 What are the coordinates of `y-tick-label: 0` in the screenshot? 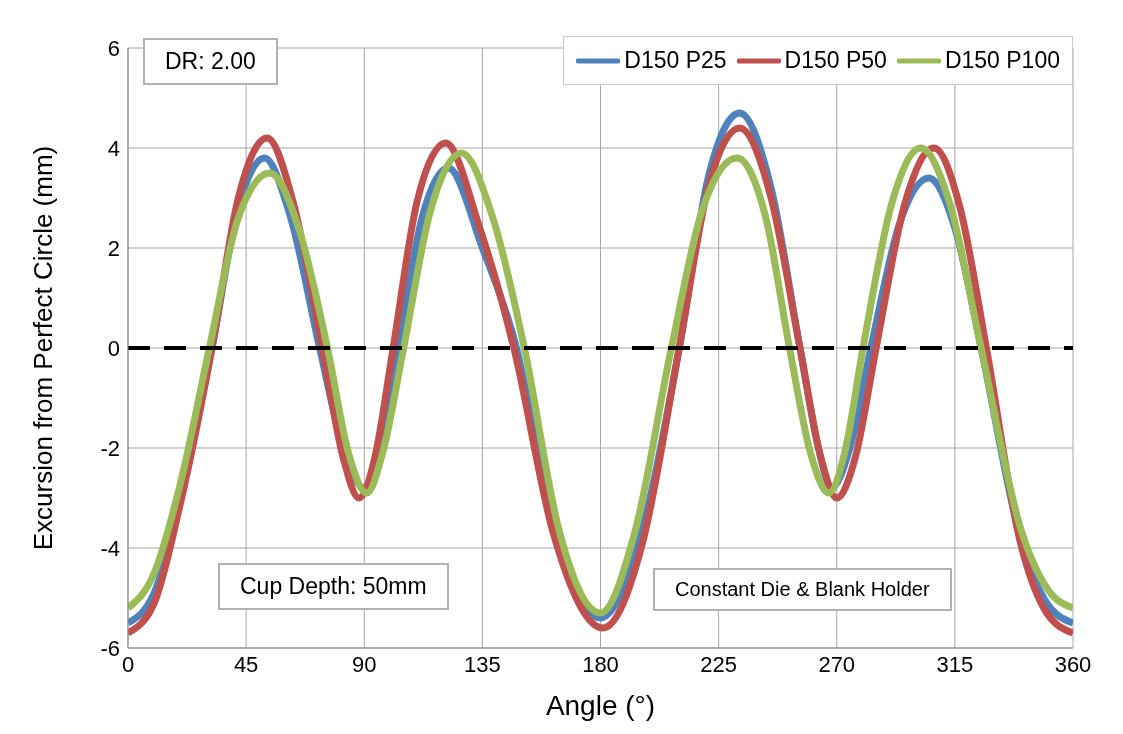 It's located at (113, 348).